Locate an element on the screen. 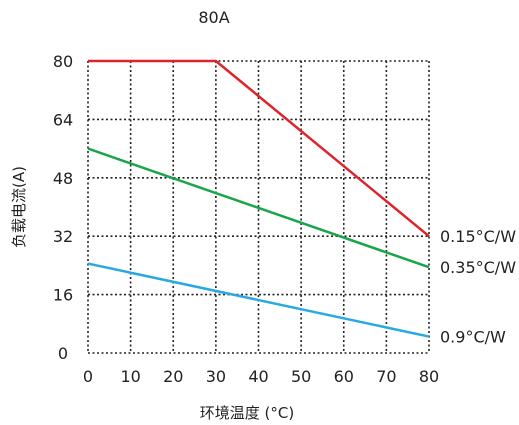 The image size is (519, 425). series-labels: 0.15°C/W 0.35°C/W 0.9°C/W is located at coordinates (478, 286).